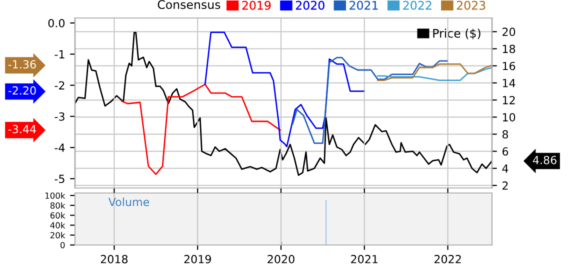  I want to click on y-axis-title: Volume, so click(129, 202).